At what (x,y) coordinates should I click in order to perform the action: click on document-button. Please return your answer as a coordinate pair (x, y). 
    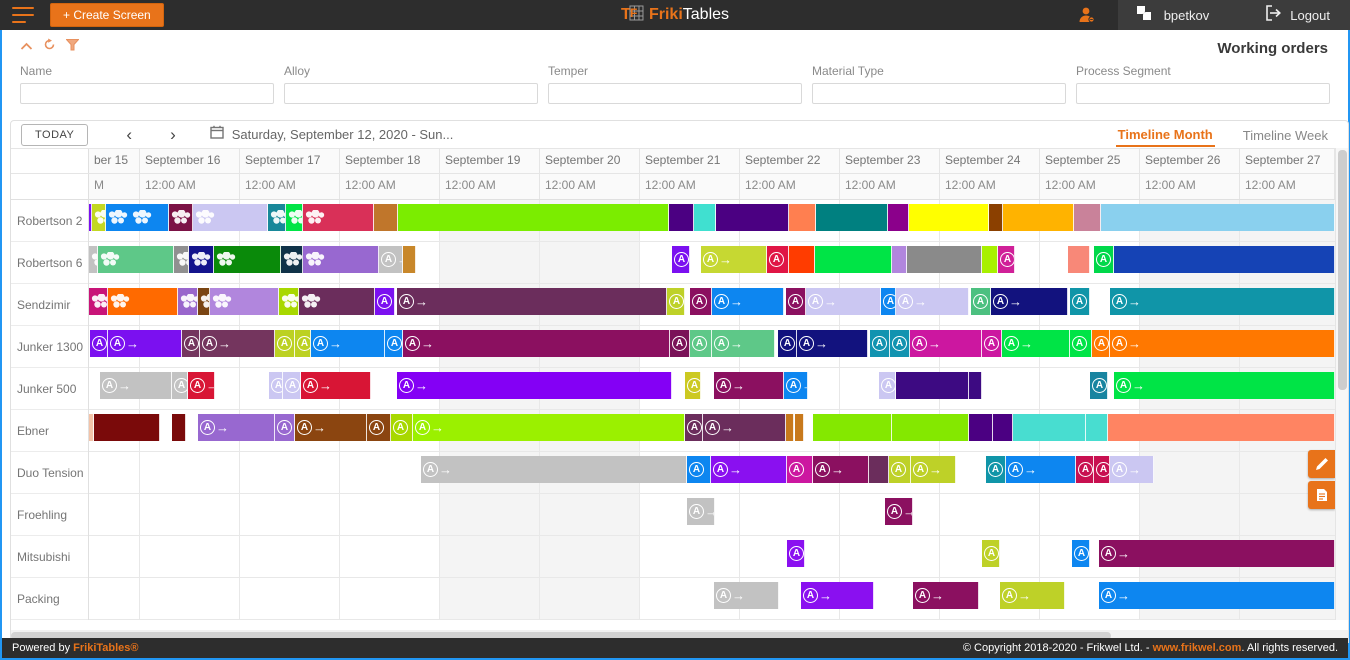
    Looking at the image, I should click on (1321, 495).